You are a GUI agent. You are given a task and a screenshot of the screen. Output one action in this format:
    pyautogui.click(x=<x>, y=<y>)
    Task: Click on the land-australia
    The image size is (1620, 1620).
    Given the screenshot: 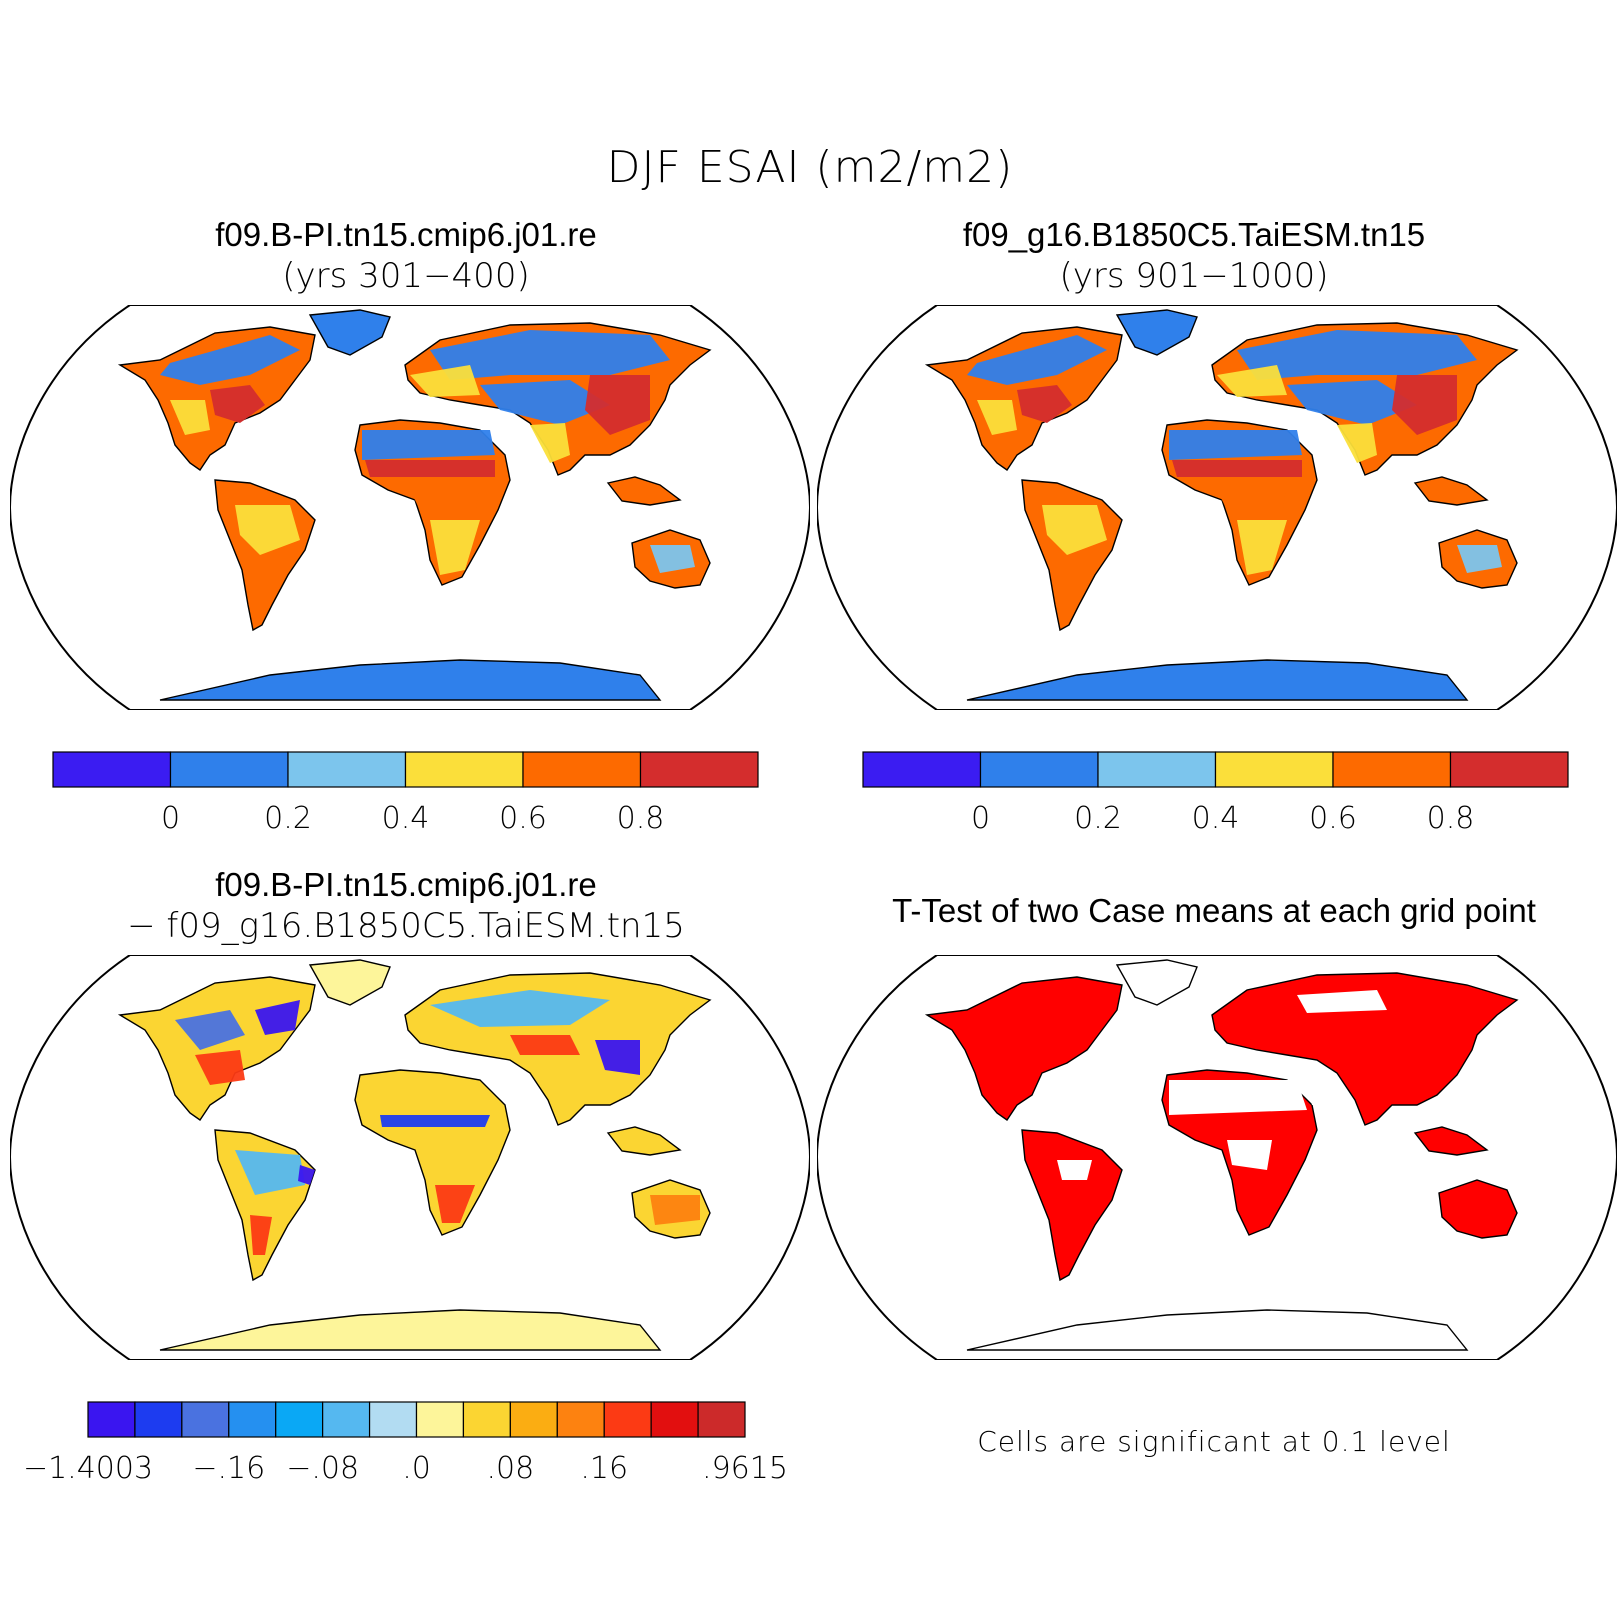 What is the action you would take?
    pyautogui.click(x=1478, y=1209)
    